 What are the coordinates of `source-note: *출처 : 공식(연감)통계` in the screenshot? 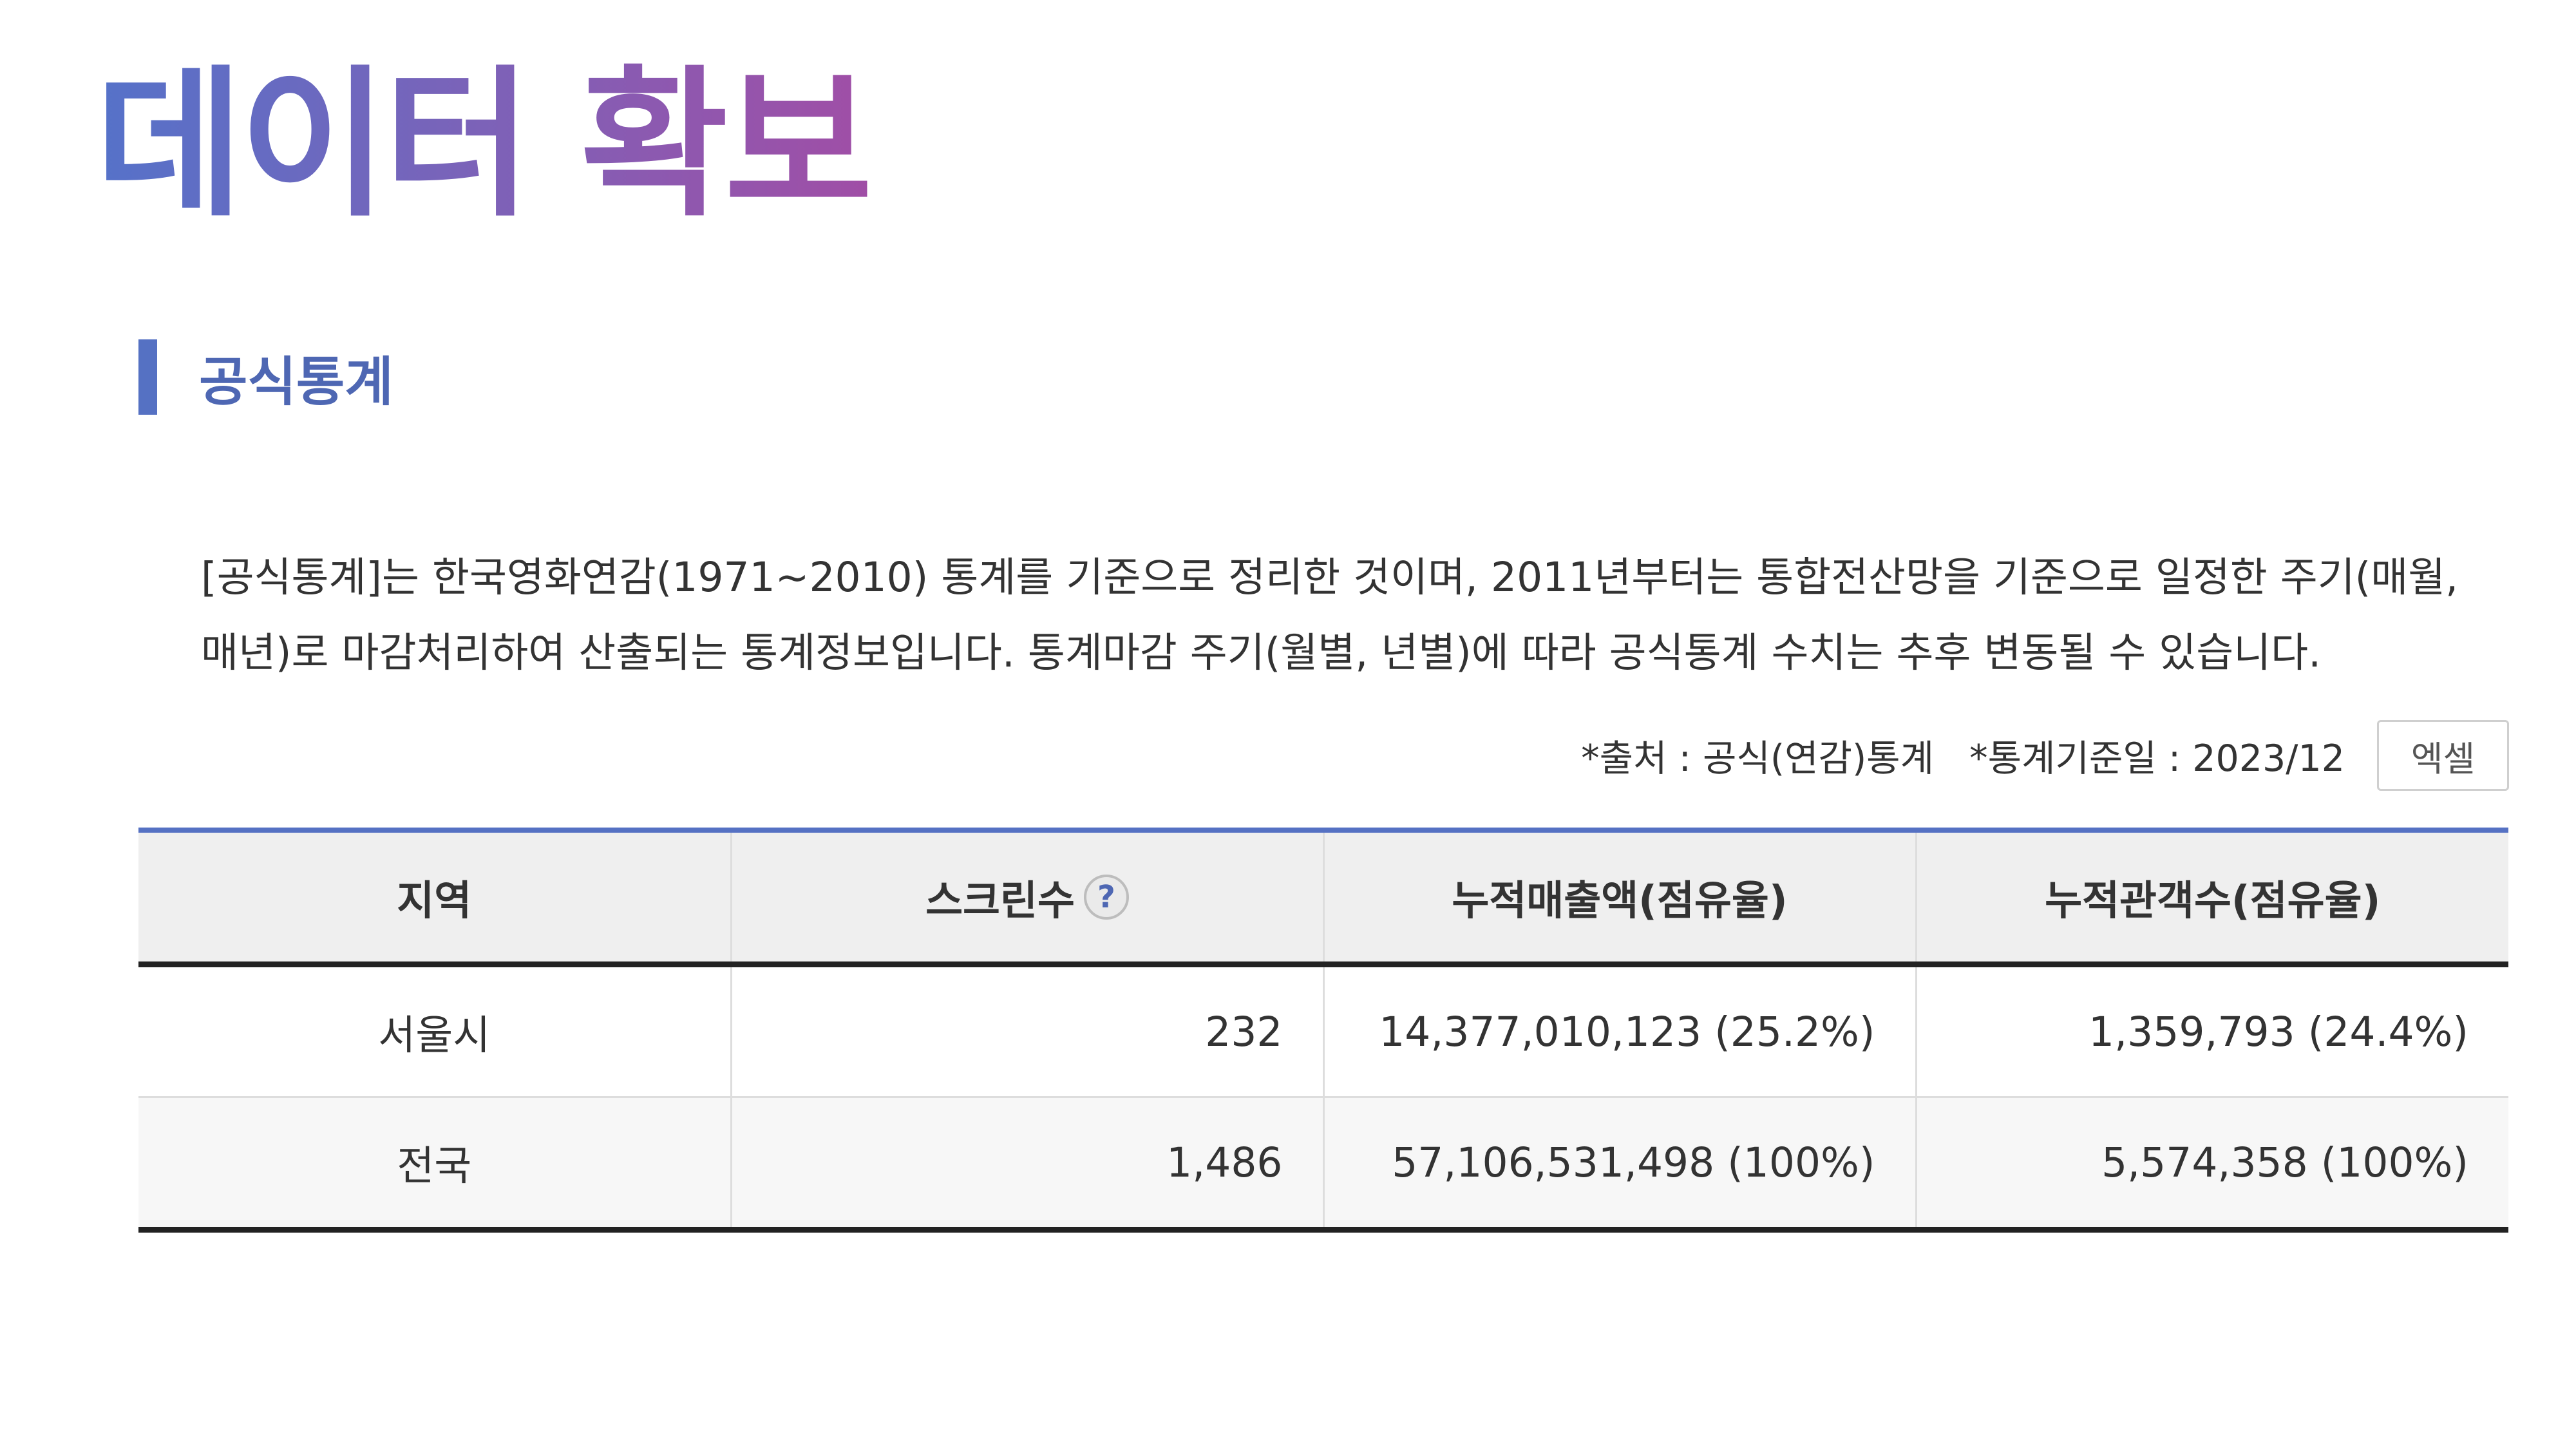 It's located at (1758, 758).